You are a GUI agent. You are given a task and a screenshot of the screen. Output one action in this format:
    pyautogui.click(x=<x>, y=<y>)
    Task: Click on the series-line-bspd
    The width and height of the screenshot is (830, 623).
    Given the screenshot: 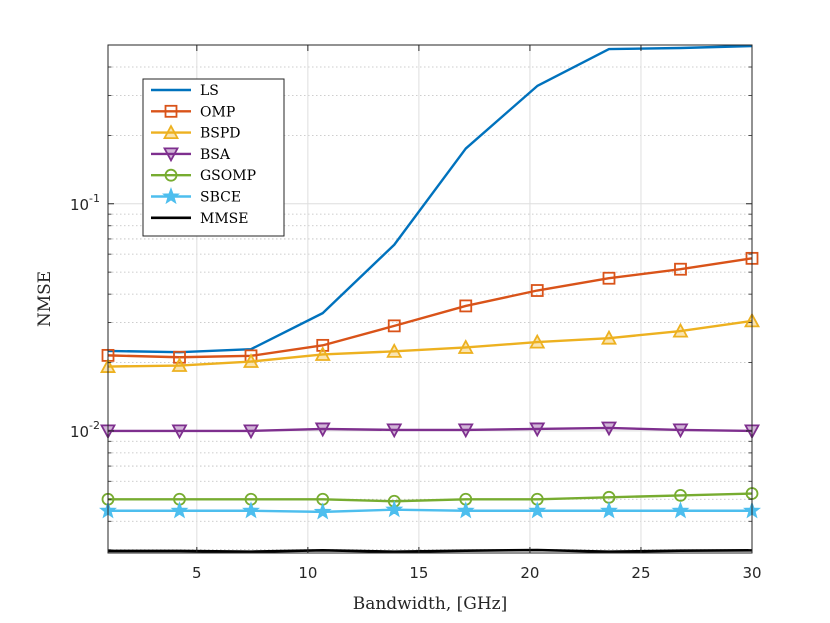 What is the action you would take?
    pyautogui.click(x=430, y=343)
    